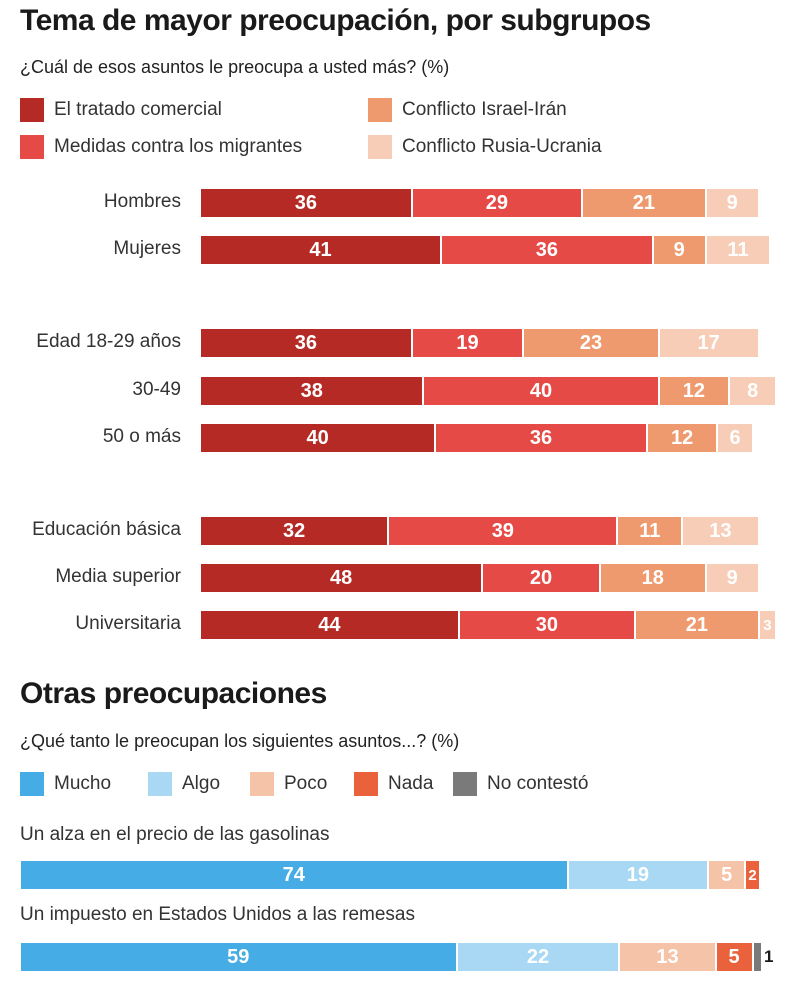 This screenshot has width=800, height=995. I want to click on row-label: Media superior, so click(118, 576).